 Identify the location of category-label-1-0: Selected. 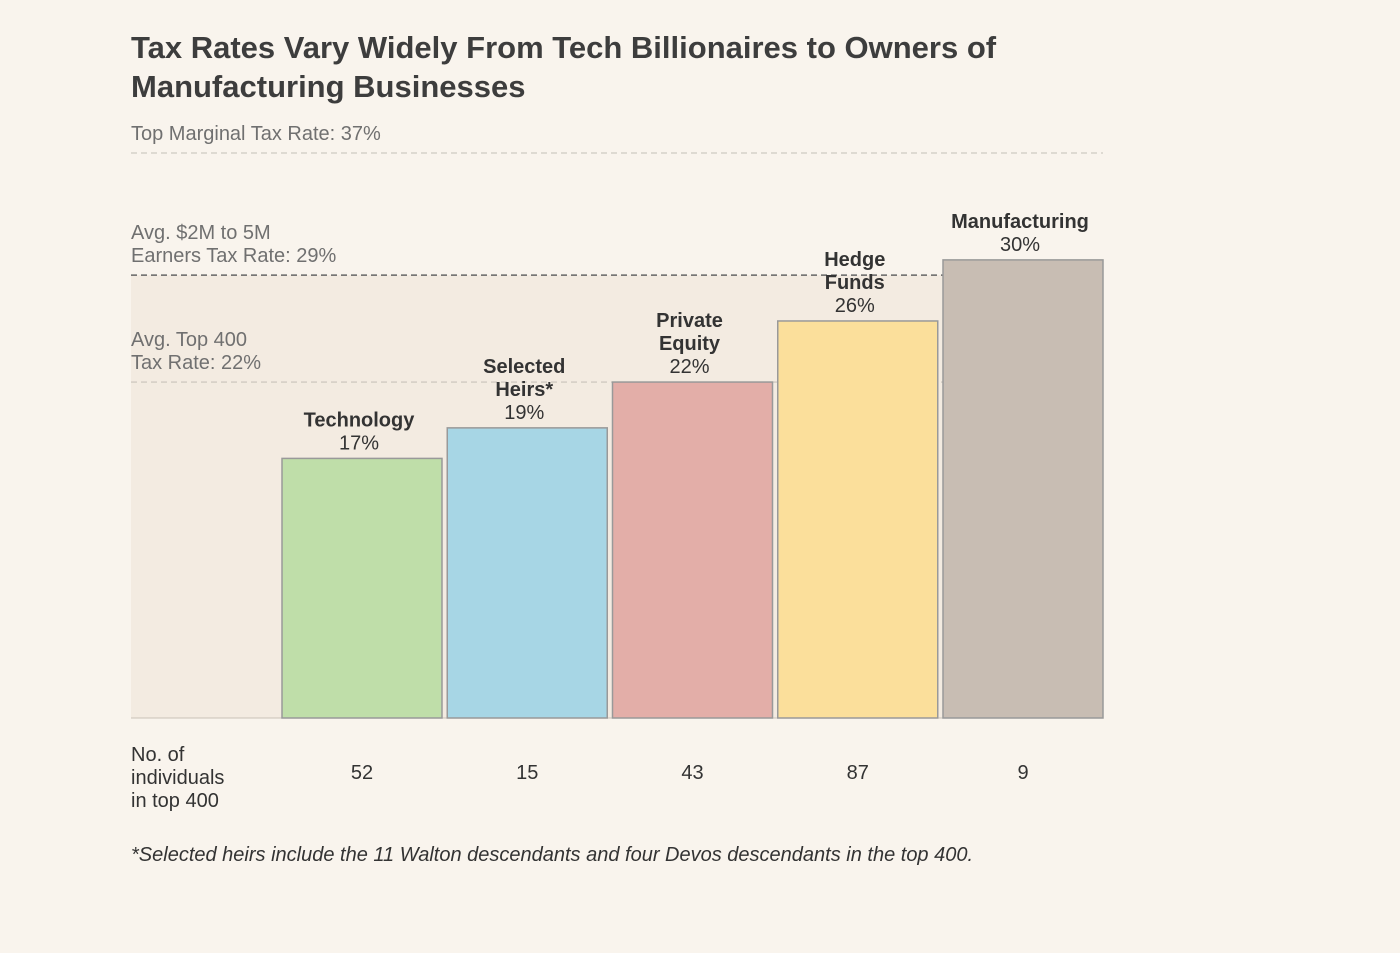
(524, 367).